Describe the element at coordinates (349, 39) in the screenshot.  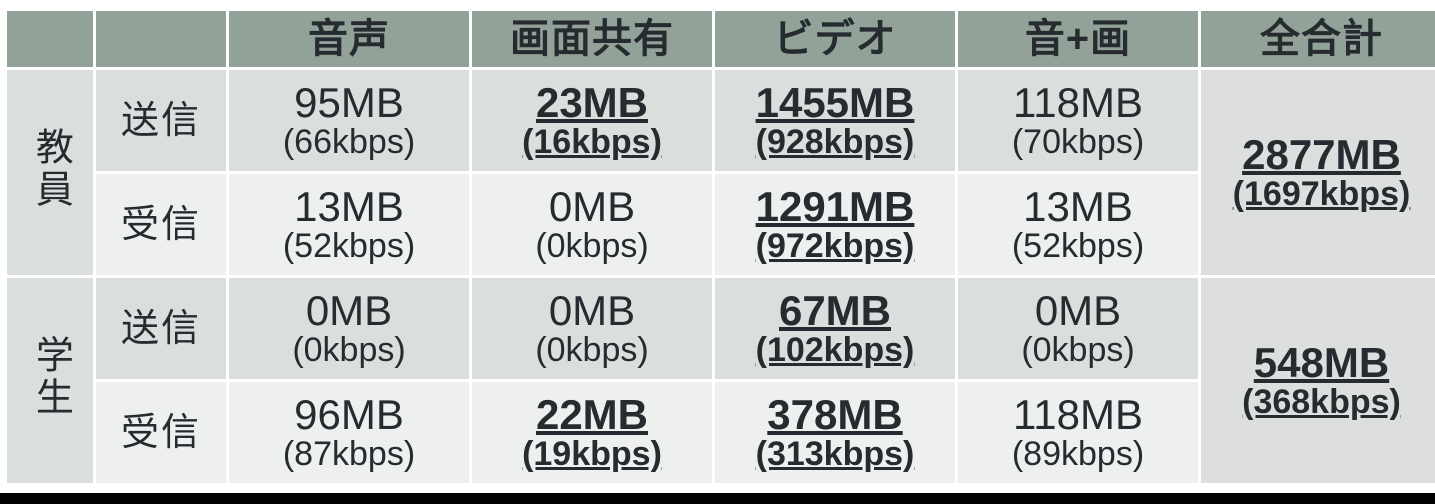
I see `column-header-audio: 音声` at that location.